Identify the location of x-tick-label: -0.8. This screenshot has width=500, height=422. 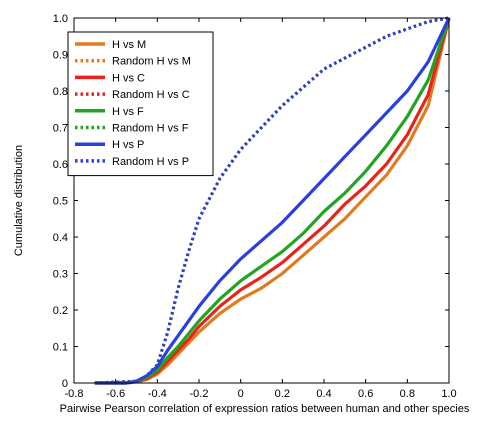
(74, 394).